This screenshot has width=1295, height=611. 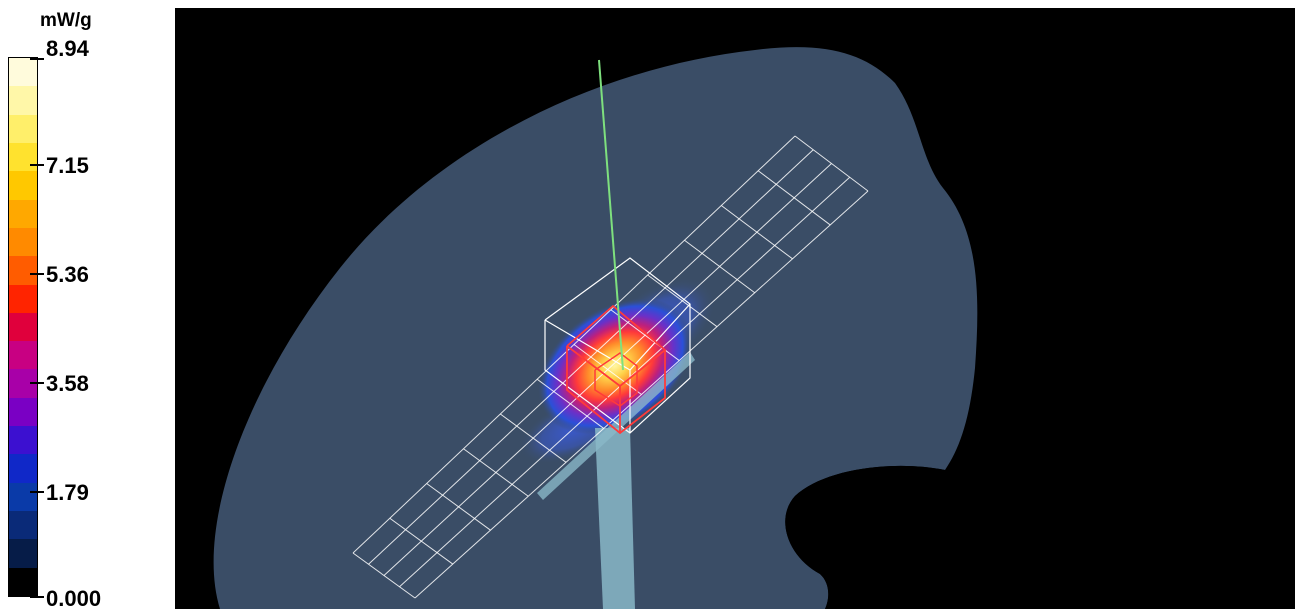 I want to click on tick-label-max: 8.94, so click(x=67, y=48).